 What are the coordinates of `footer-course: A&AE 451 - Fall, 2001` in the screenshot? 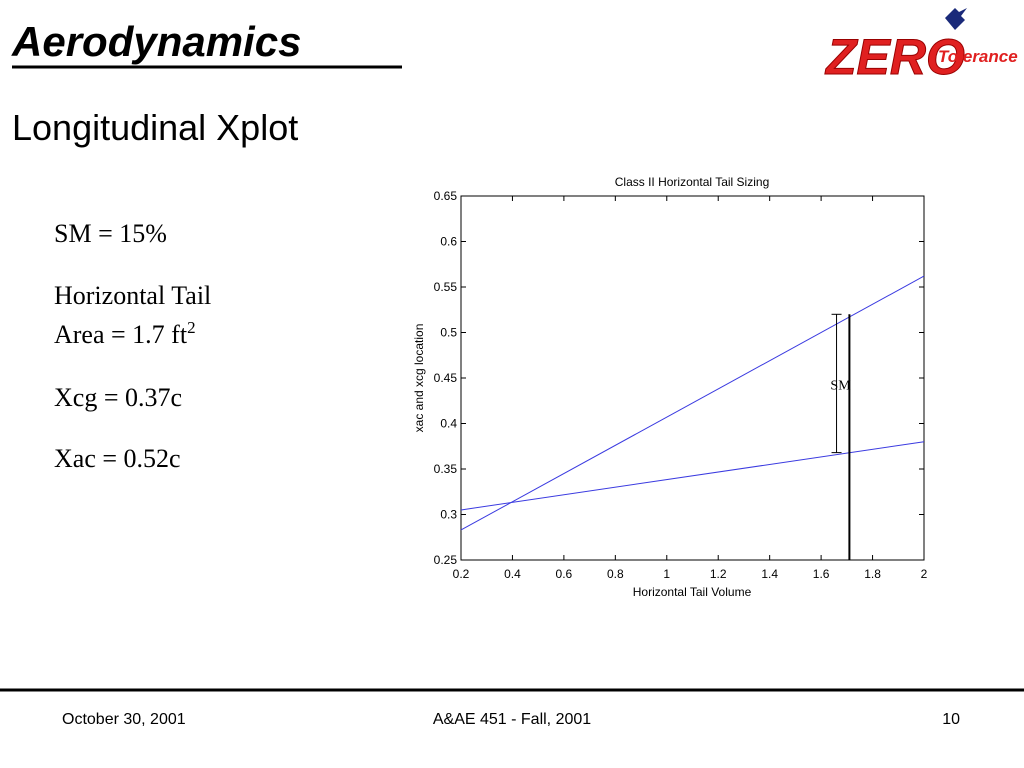 It's located at (512, 719).